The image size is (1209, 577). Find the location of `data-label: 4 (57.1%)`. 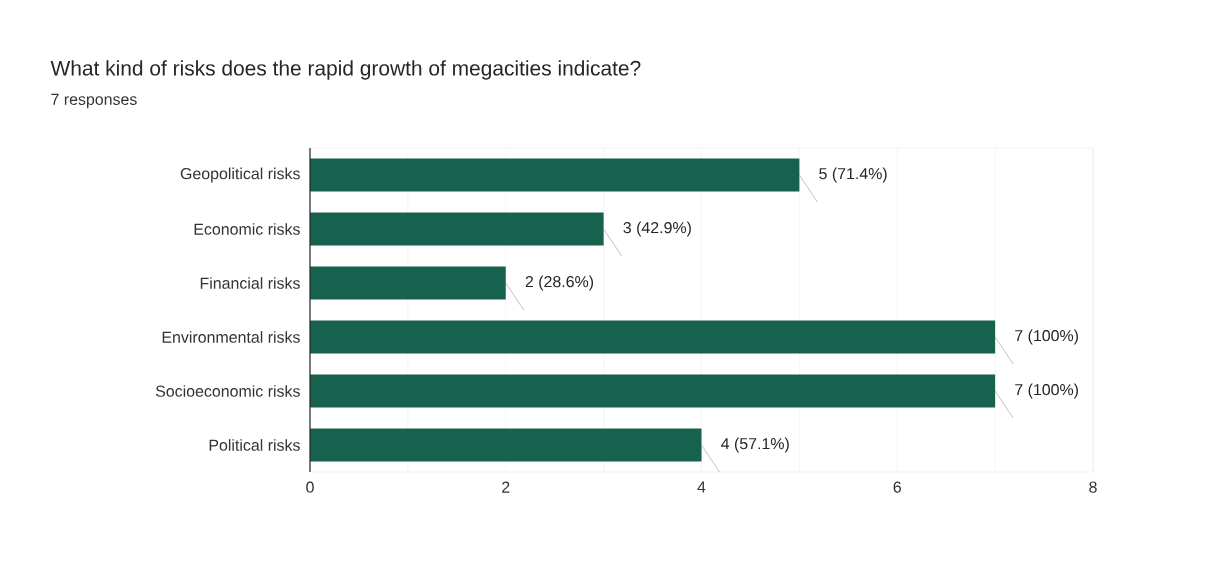

data-label: 4 (57.1%) is located at coordinates (755, 445).